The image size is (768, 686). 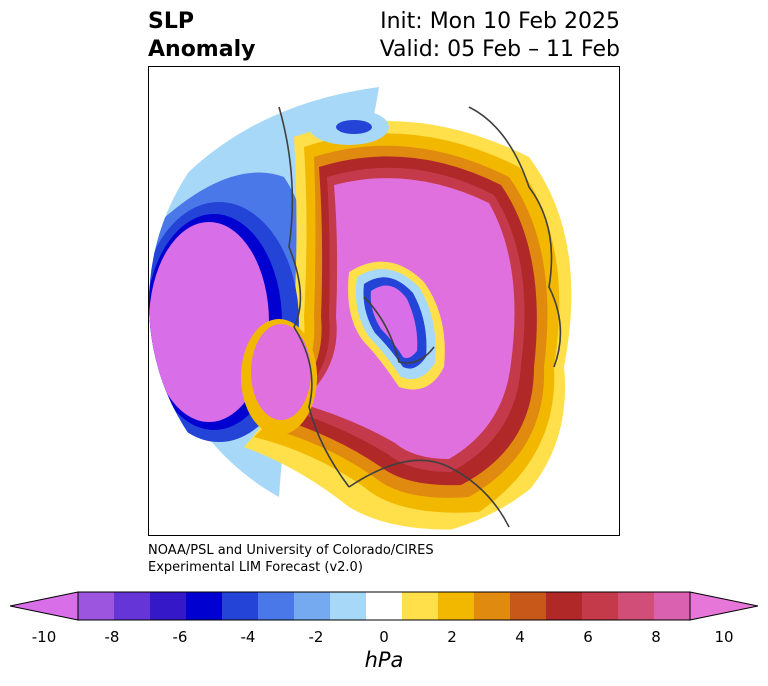 What do you see at coordinates (180, 637) in the screenshot?
I see `colorbar-tick-label: -6` at bounding box center [180, 637].